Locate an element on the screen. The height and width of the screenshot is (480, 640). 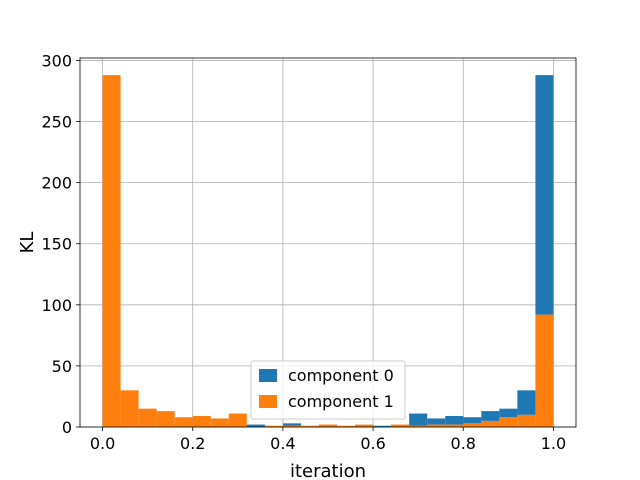
x-tick-label: 0.8 is located at coordinates (463, 443).